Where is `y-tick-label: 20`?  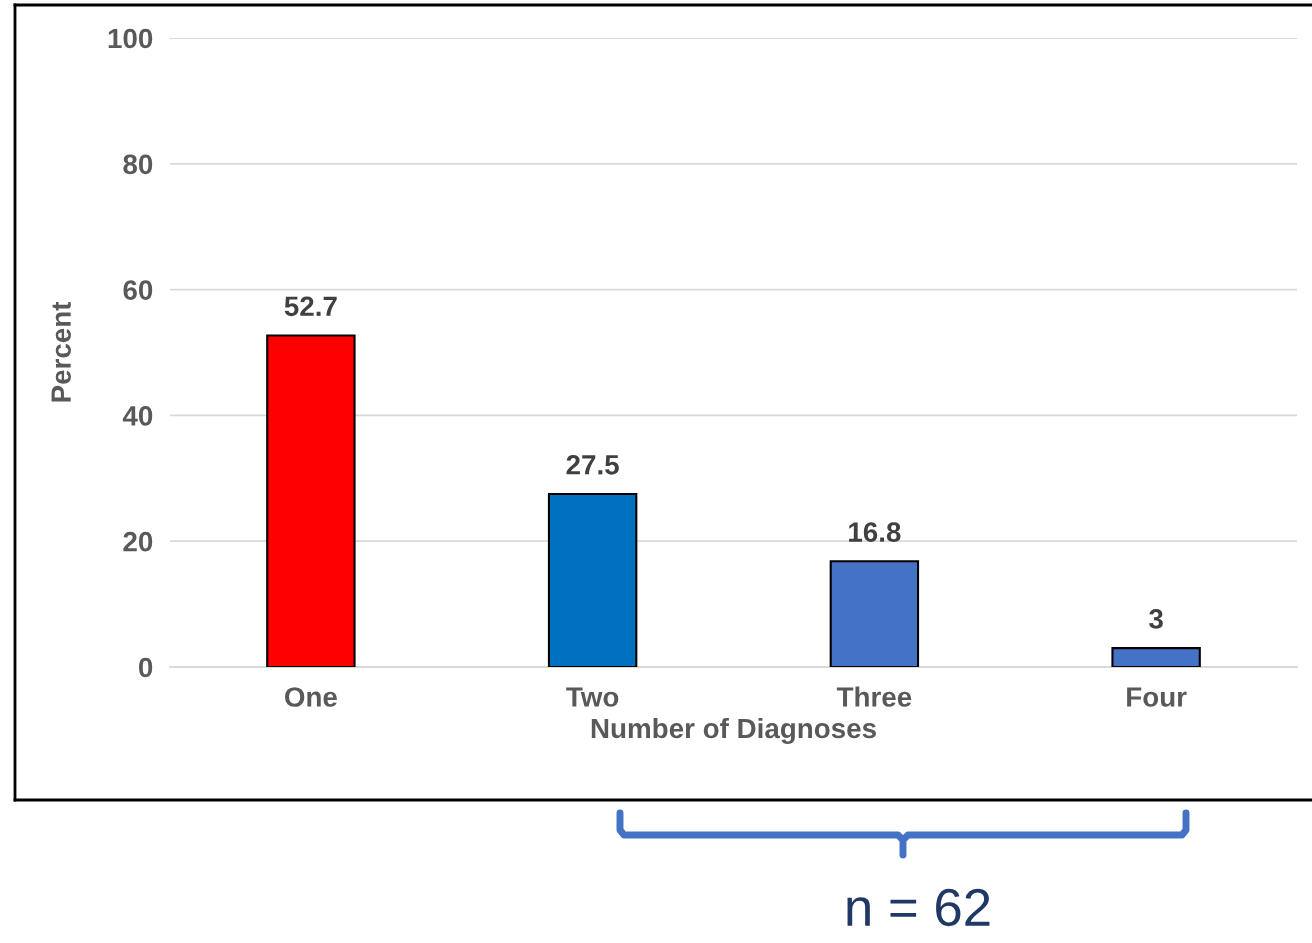 y-tick-label: 20 is located at coordinates (138, 541).